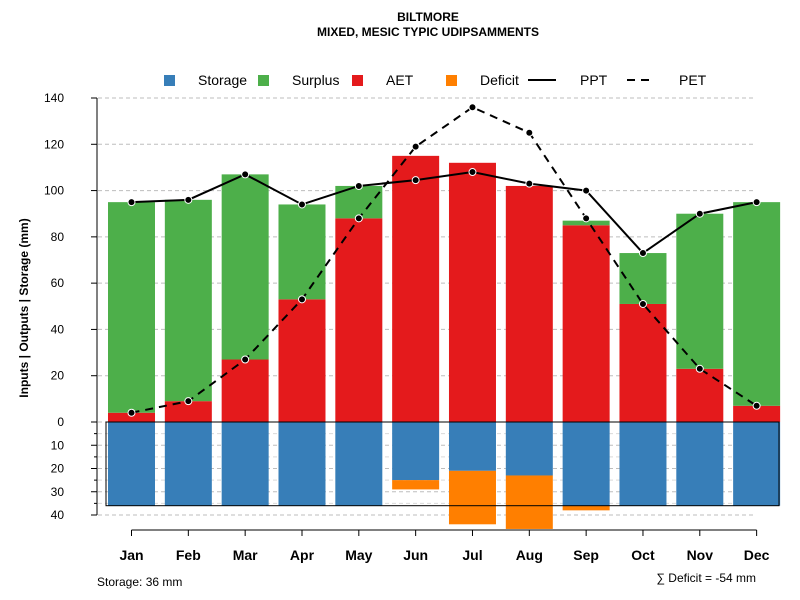  What do you see at coordinates (54, 144) in the screenshot?
I see `y-tick-label: 120` at bounding box center [54, 144].